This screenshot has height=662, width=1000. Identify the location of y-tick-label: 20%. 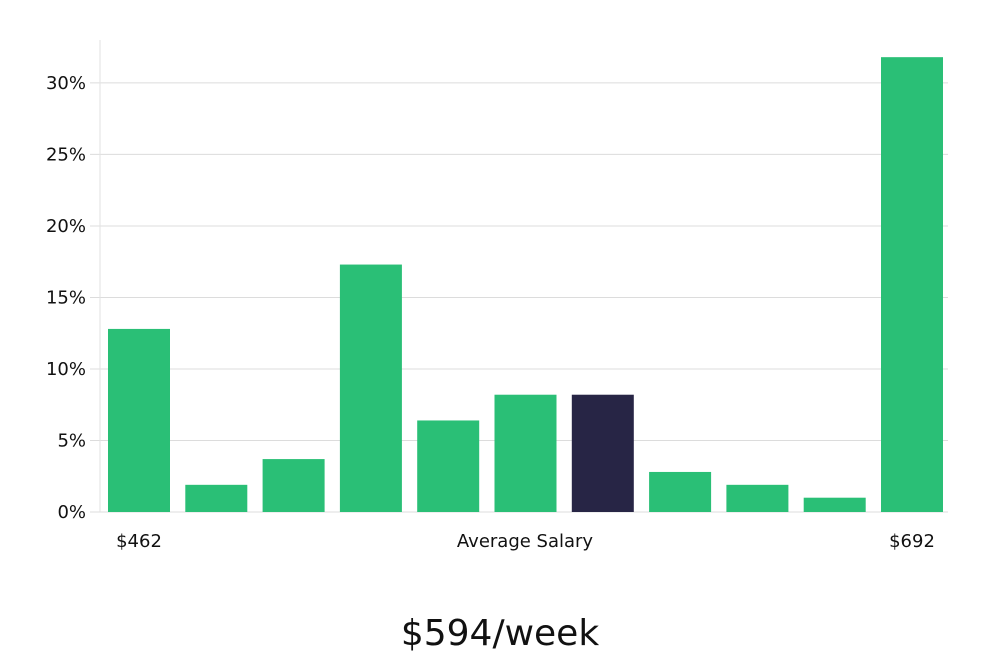
(66, 226).